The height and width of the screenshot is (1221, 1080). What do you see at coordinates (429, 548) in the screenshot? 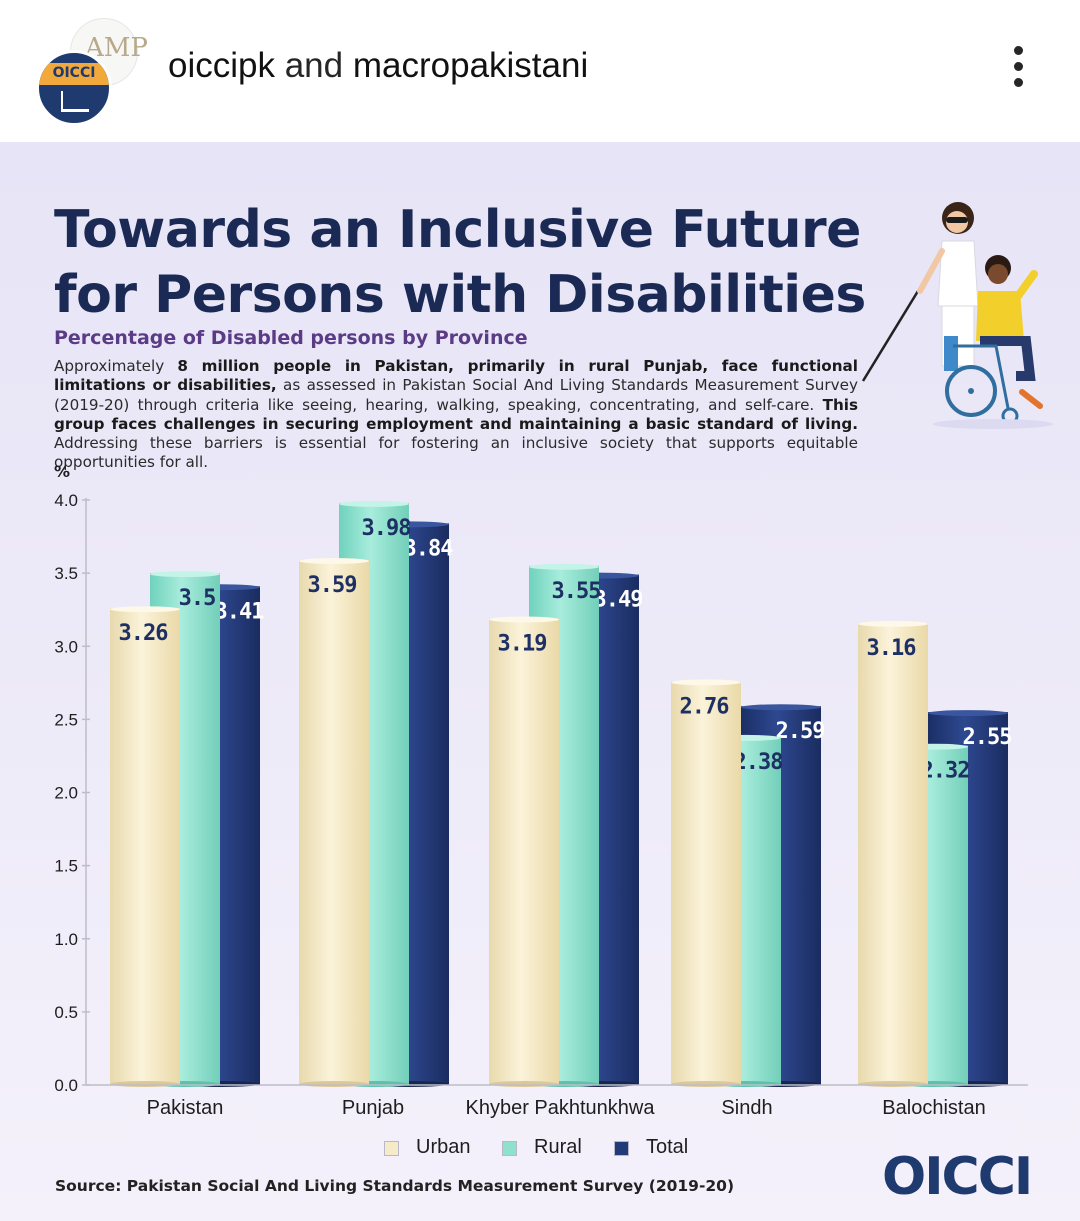
I see `data-label-total: 3.84` at bounding box center [429, 548].